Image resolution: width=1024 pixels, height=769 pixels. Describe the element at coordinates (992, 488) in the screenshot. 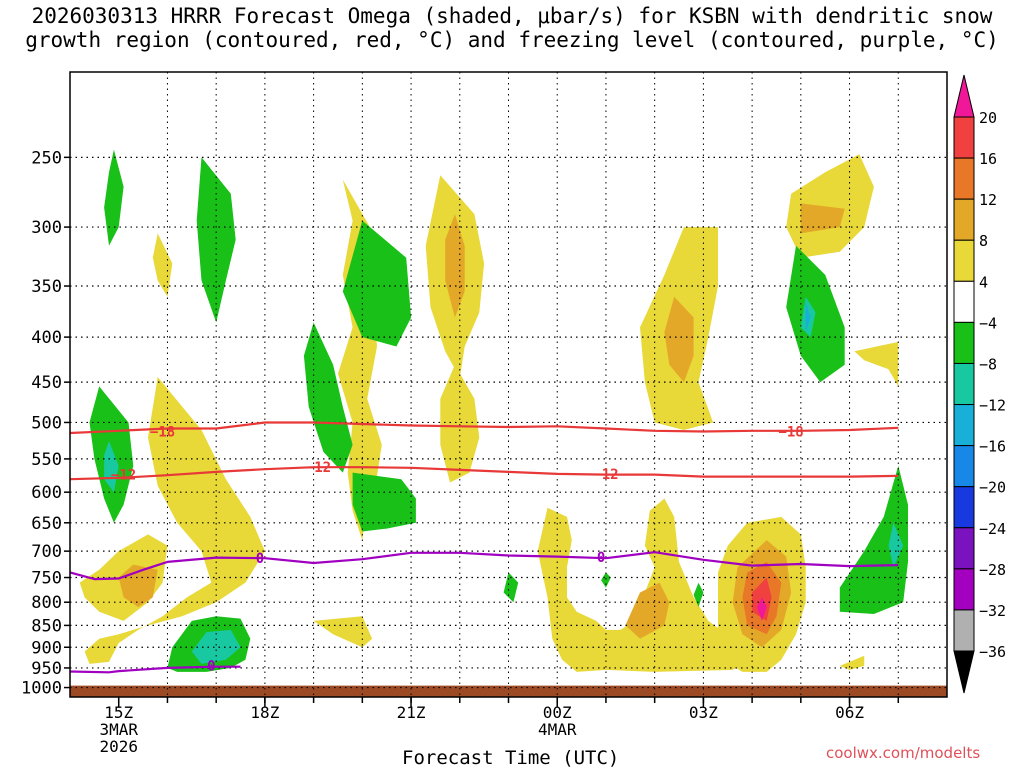

I see `colorbar-label-9: −20` at that location.